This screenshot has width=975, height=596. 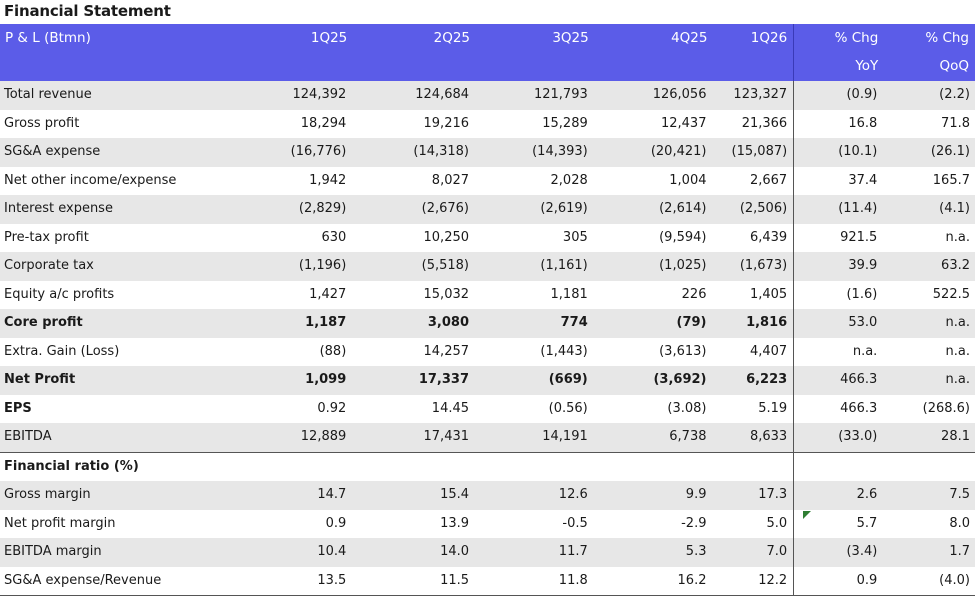 What do you see at coordinates (753, 437) in the screenshot?
I see `quarter-value-cell: 8,633` at bounding box center [753, 437].